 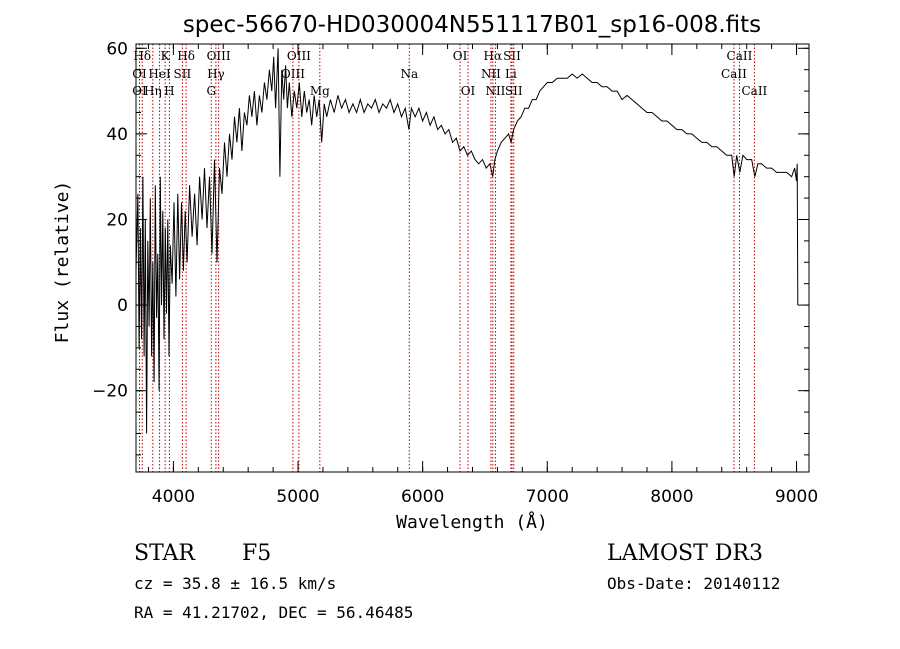 What do you see at coordinates (159, 74) in the screenshot?
I see `line-label: HeI` at bounding box center [159, 74].